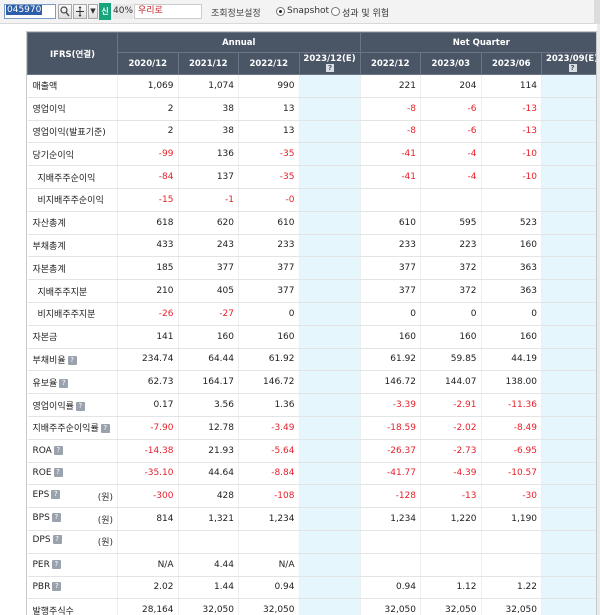 This screenshot has height=615, width=600. I want to click on options-label: 조회정보설정, so click(236, 14).